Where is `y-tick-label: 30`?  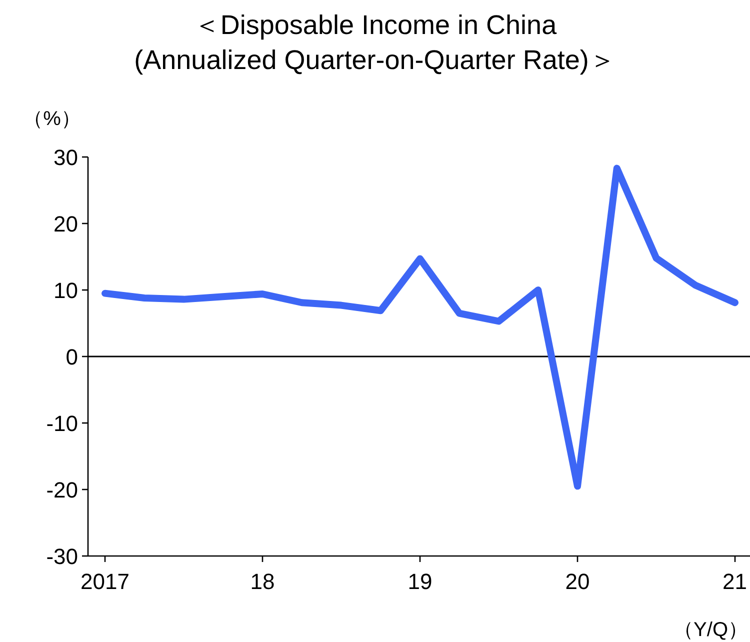 y-tick-label: 30 is located at coordinates (66, 157).